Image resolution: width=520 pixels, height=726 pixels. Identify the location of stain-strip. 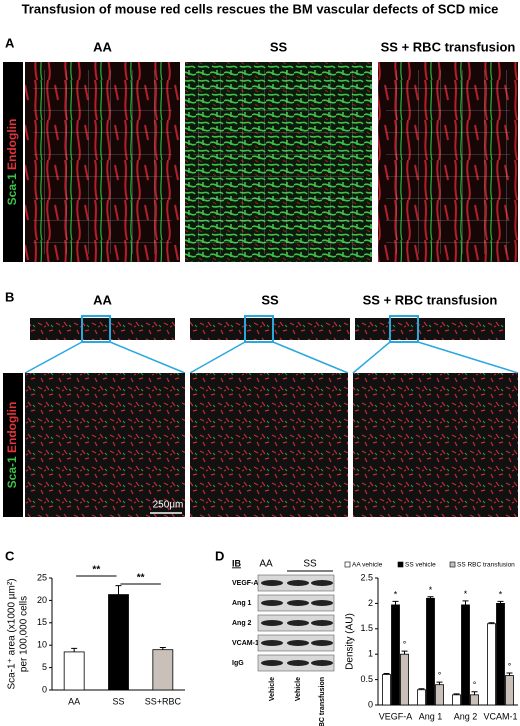
(13, 162).